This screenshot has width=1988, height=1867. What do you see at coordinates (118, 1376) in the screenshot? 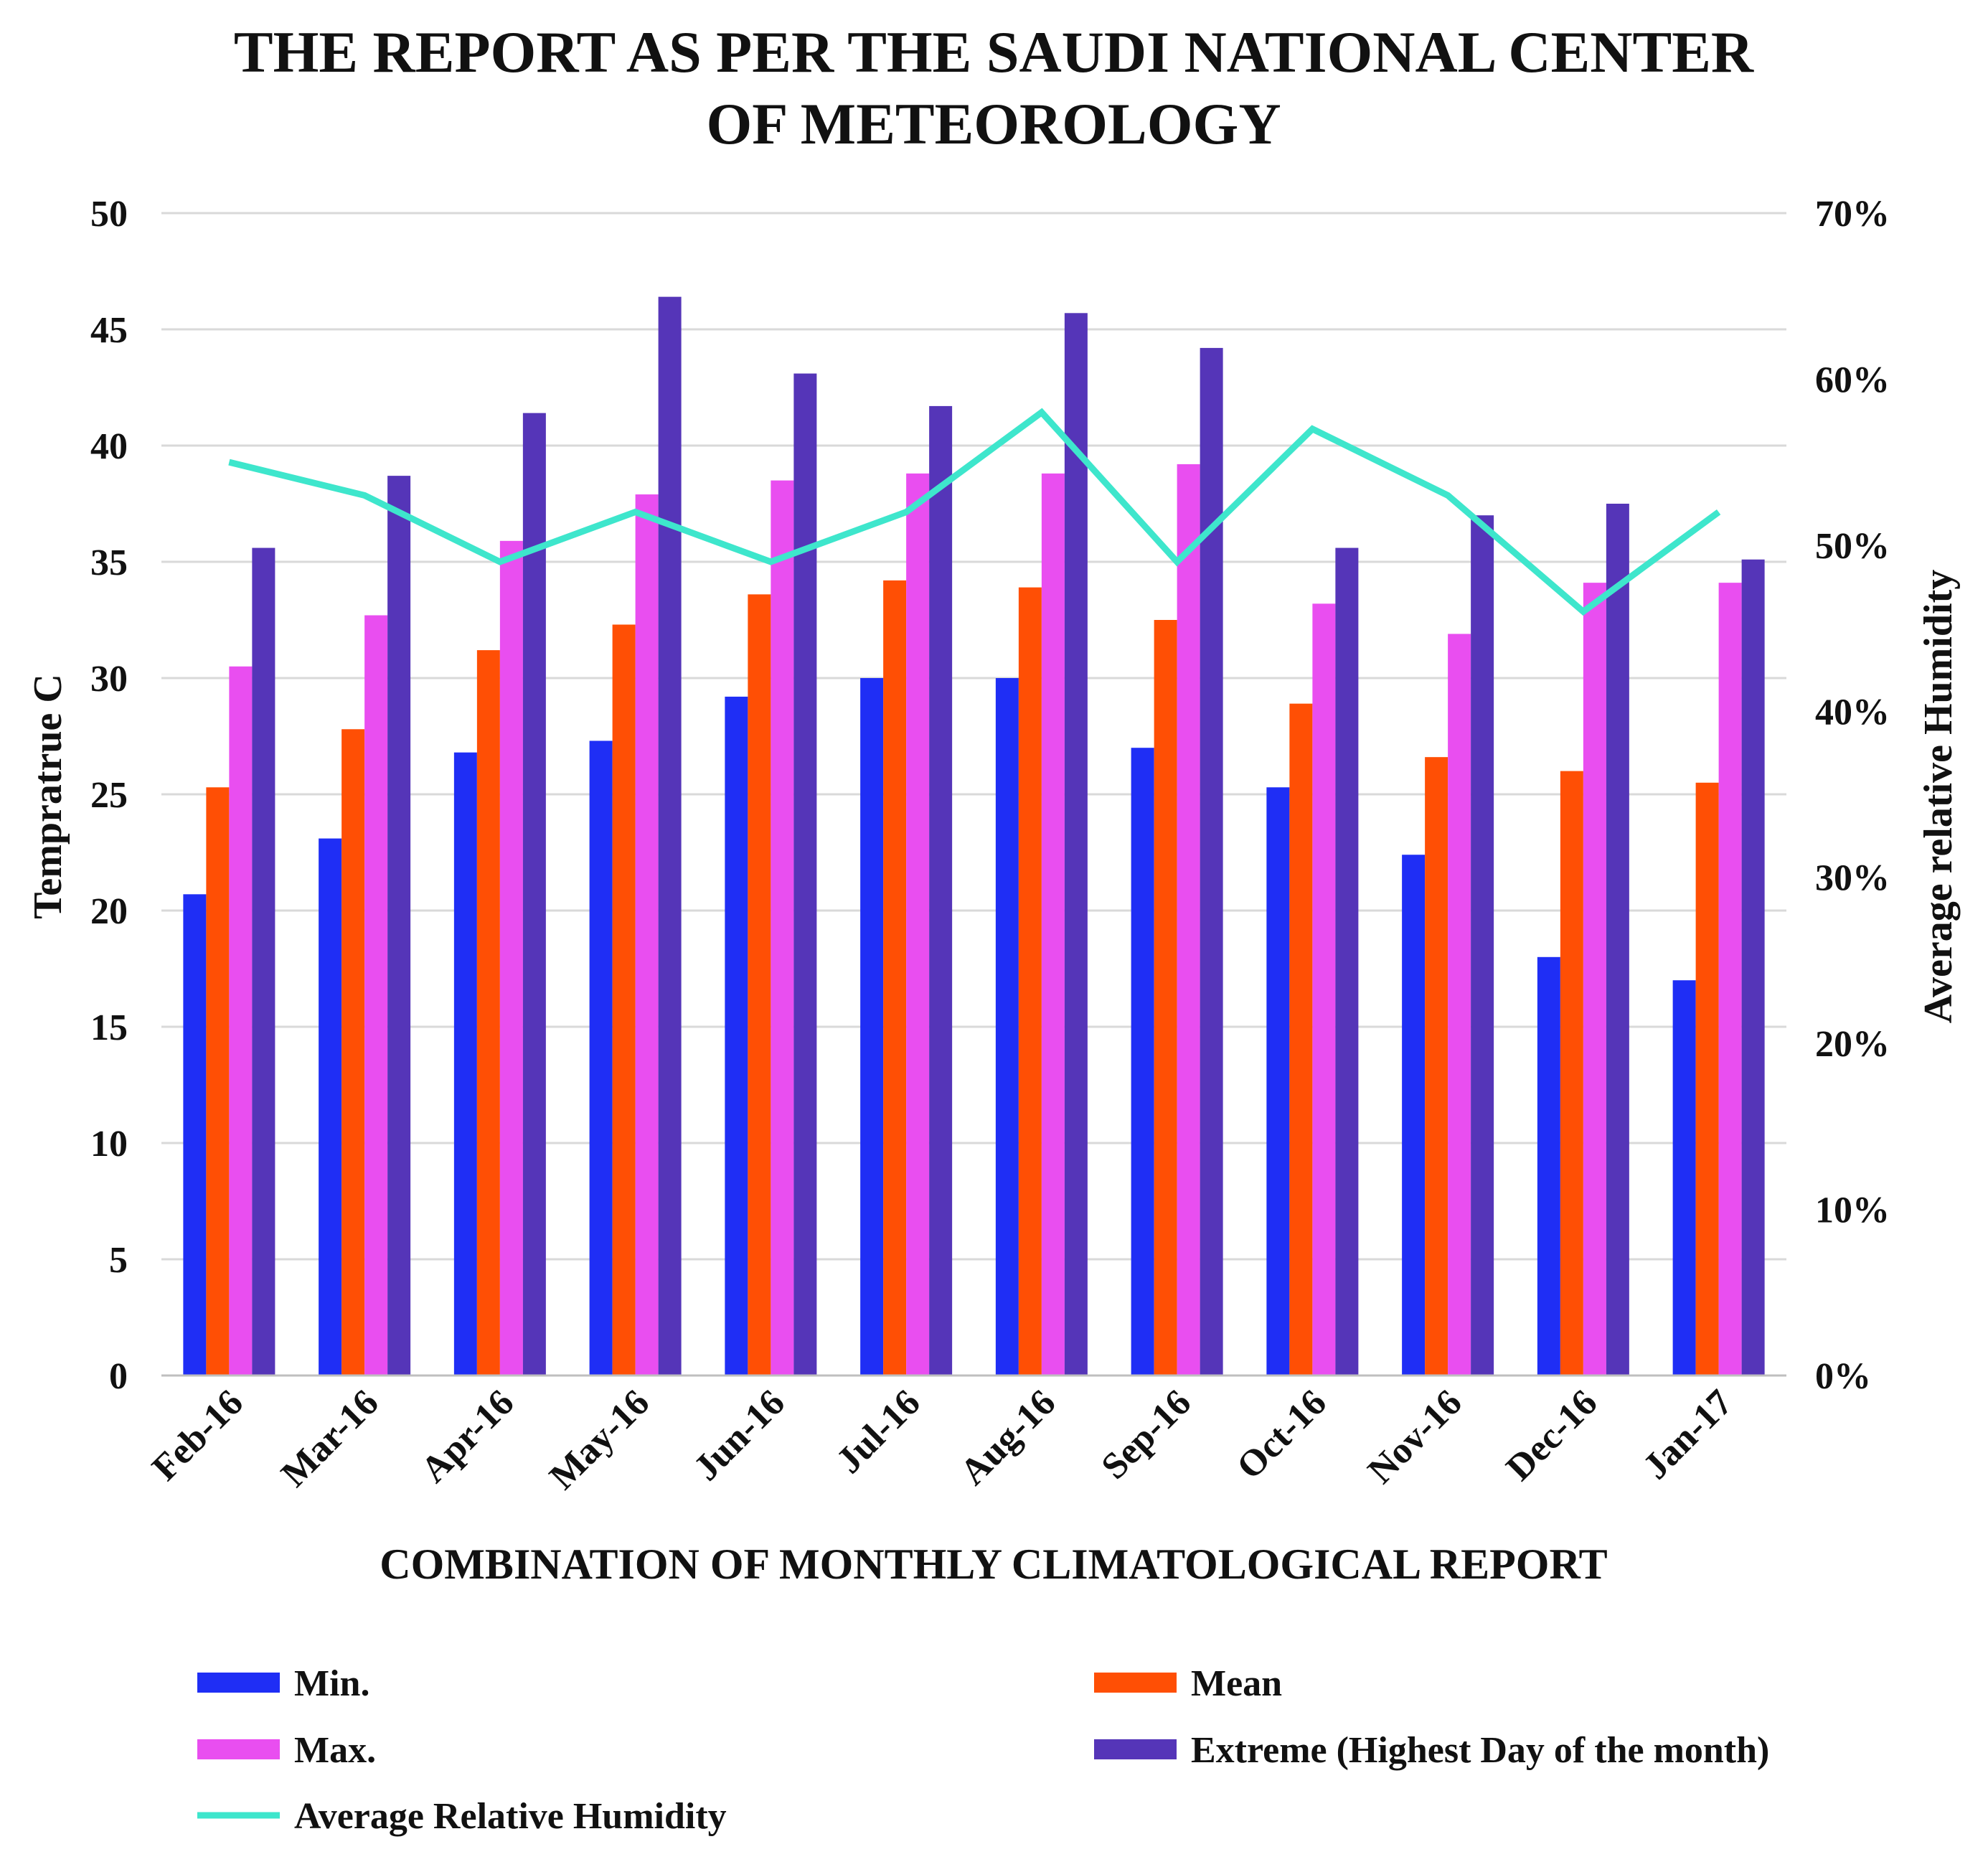
I see `y-tick-label: 0` at bounding box center [118, 1376].